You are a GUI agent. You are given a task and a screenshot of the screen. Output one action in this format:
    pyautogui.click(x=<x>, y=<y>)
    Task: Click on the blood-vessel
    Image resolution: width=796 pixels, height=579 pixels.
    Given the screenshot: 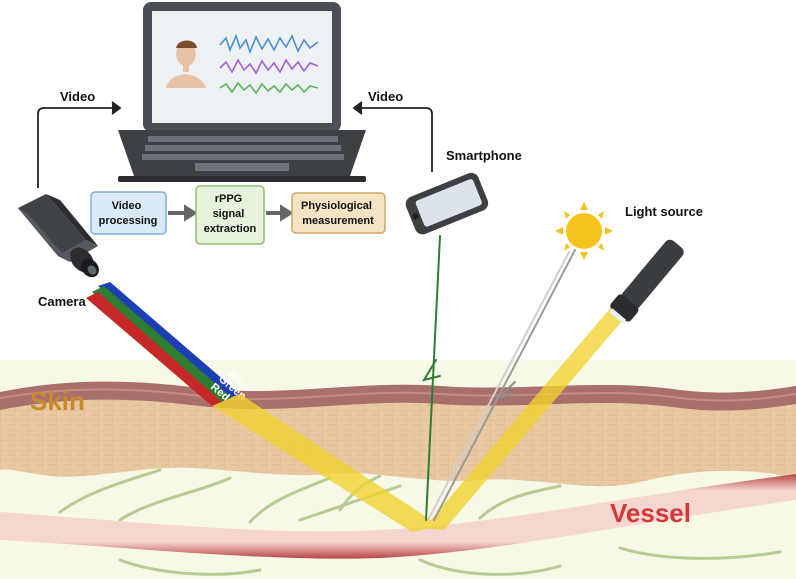 What is the action you would take?
    pyautogui.click(x=398, y=516)
    